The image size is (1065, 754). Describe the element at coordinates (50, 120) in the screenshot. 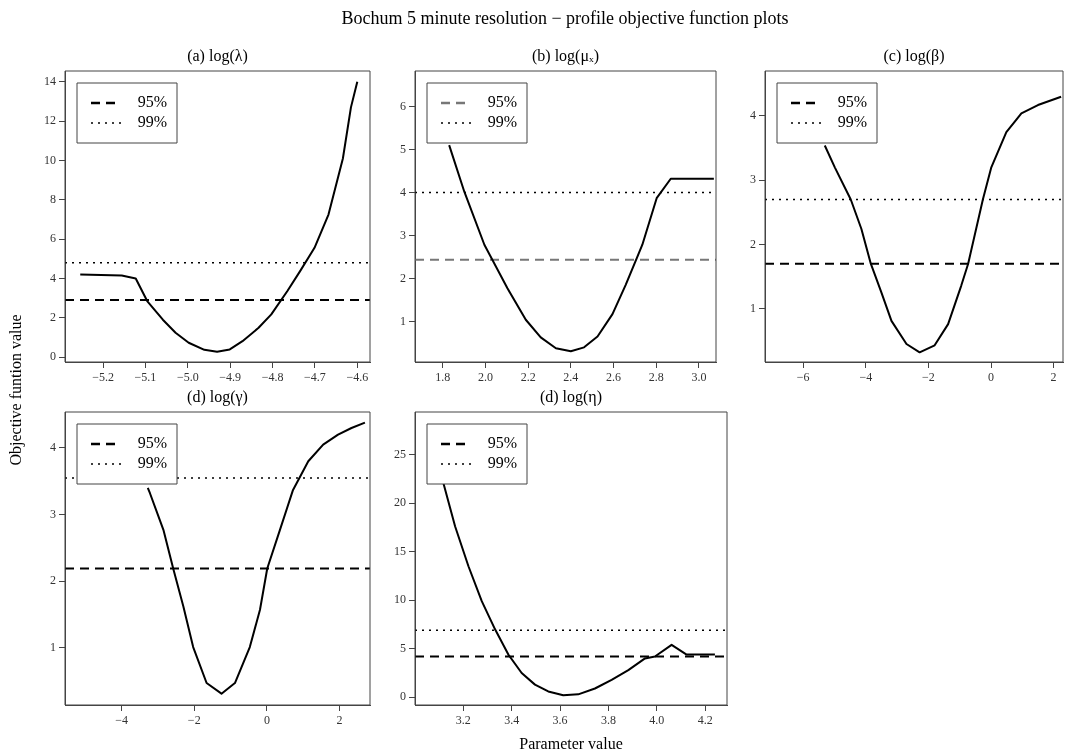

I see `y-tick-label: 12` at that location.